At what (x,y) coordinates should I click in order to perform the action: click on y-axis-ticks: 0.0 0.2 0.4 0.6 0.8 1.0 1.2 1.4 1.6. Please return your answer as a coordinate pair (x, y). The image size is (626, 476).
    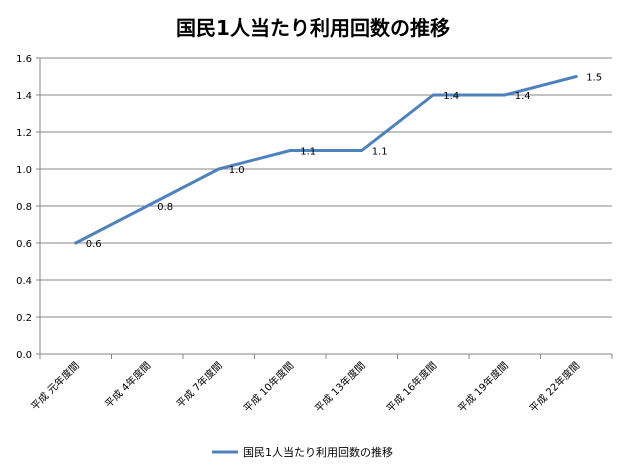
    Looking at the image, I should click on (28, 207).